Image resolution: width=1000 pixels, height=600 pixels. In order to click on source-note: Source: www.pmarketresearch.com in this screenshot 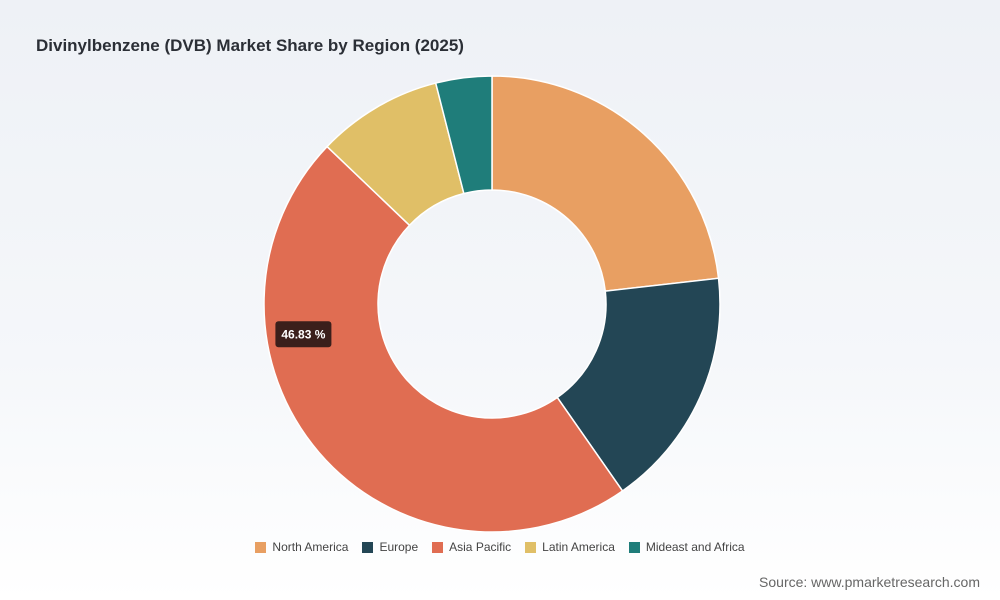, I will do `click(869, 582)`.